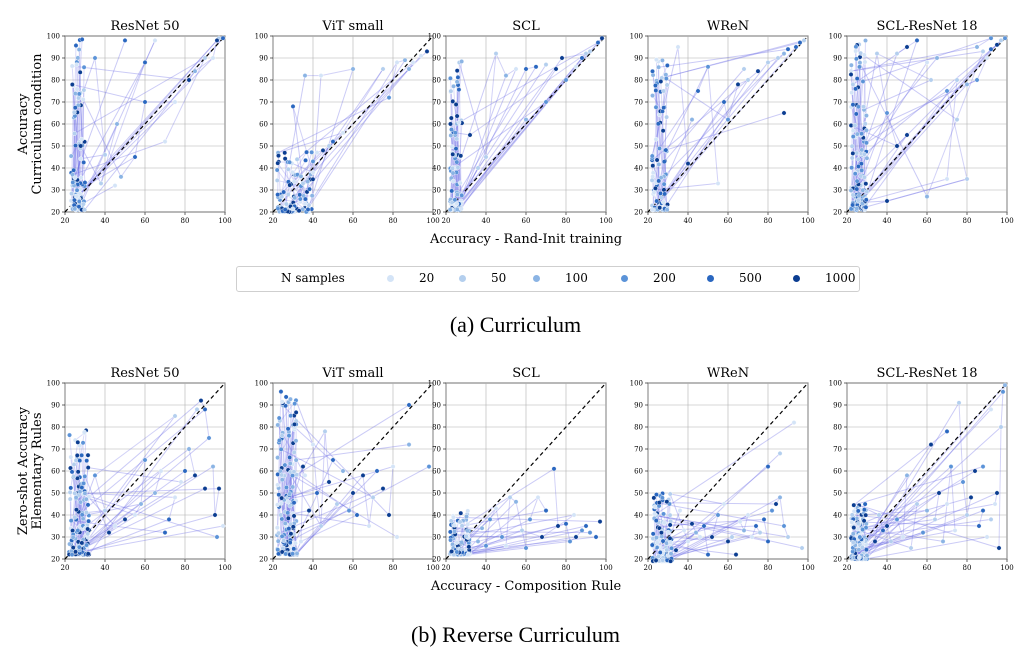 The height and width of the screenshot is (652, 1031). I want to click on y-tick-label: 60, so click(436, 472).